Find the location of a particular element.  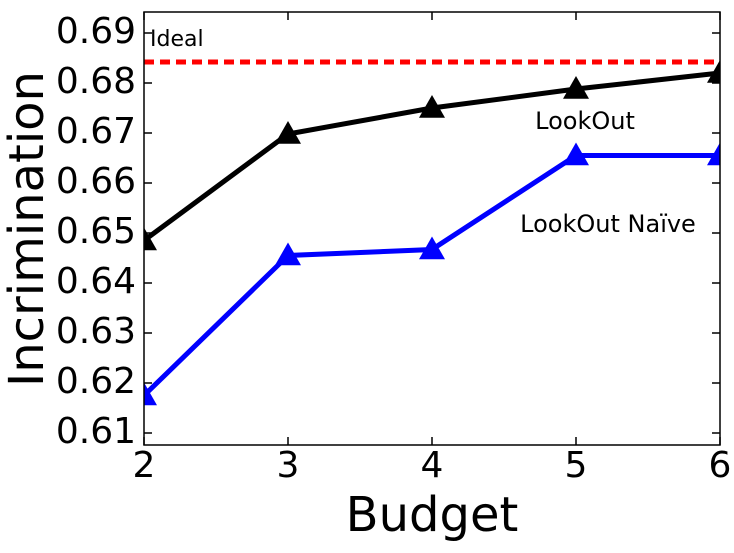

y-tick-label: 0.66 is located at coordinates (96, 181).